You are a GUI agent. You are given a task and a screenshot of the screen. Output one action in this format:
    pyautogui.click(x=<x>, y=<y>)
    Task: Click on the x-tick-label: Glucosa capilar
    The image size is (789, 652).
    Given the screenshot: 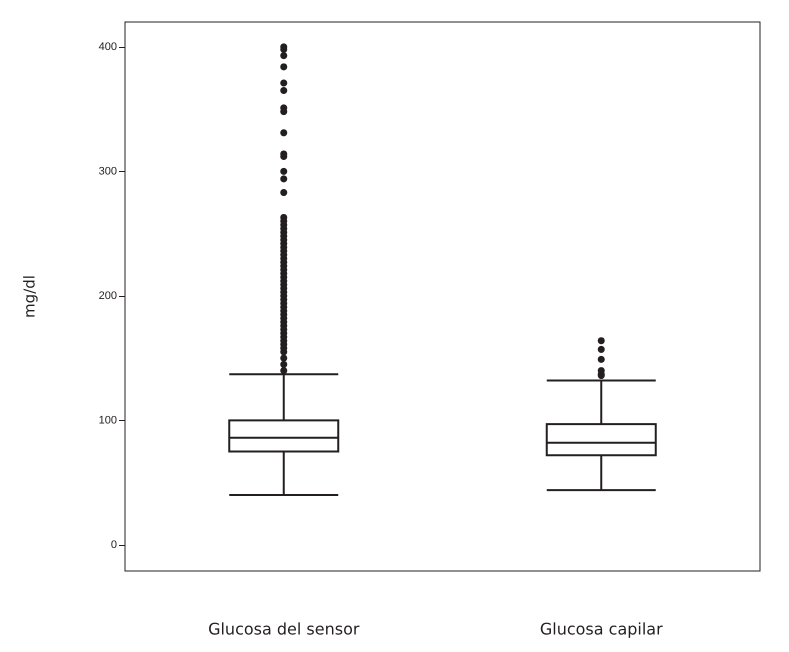 What is the action you would take?
    pyautogui.click(x=602, y=629)
    